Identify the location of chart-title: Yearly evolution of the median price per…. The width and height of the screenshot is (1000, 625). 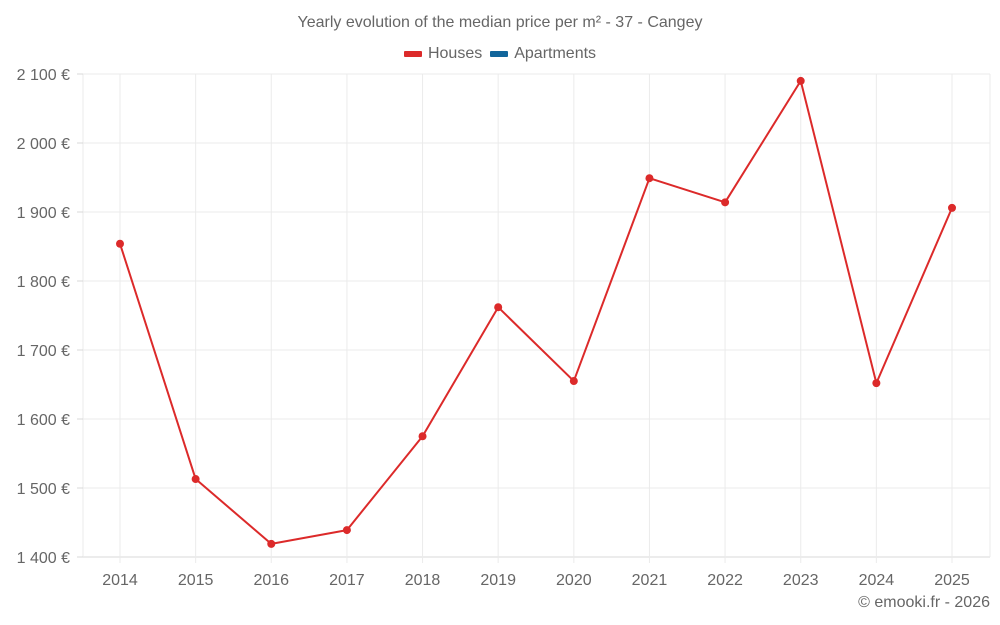
(500, 22).